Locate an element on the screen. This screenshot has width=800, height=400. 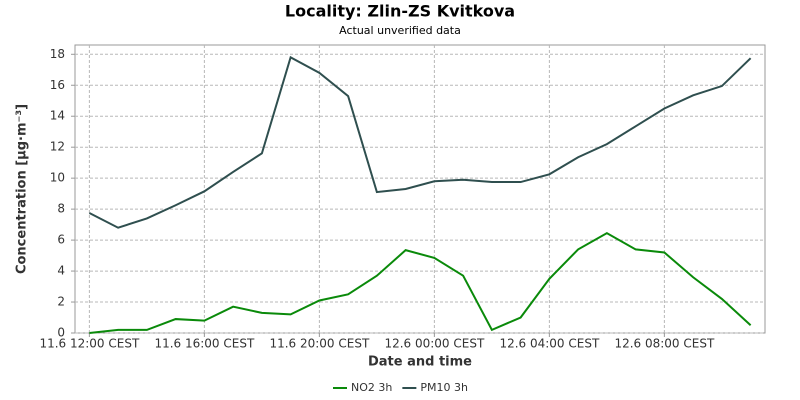
y-tick-label: 0 is located at coordinates (61, 333).